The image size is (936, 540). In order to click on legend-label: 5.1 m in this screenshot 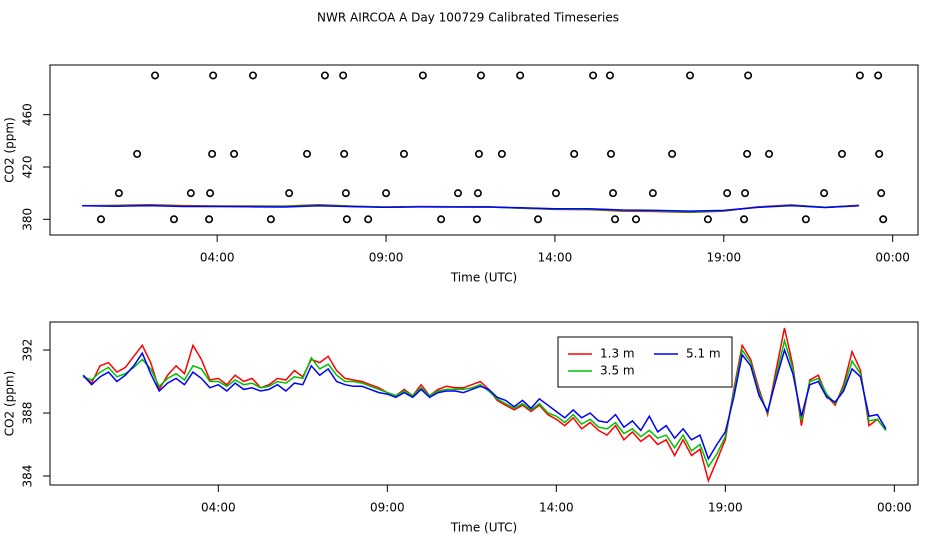, I will do `click(703, 354)`.